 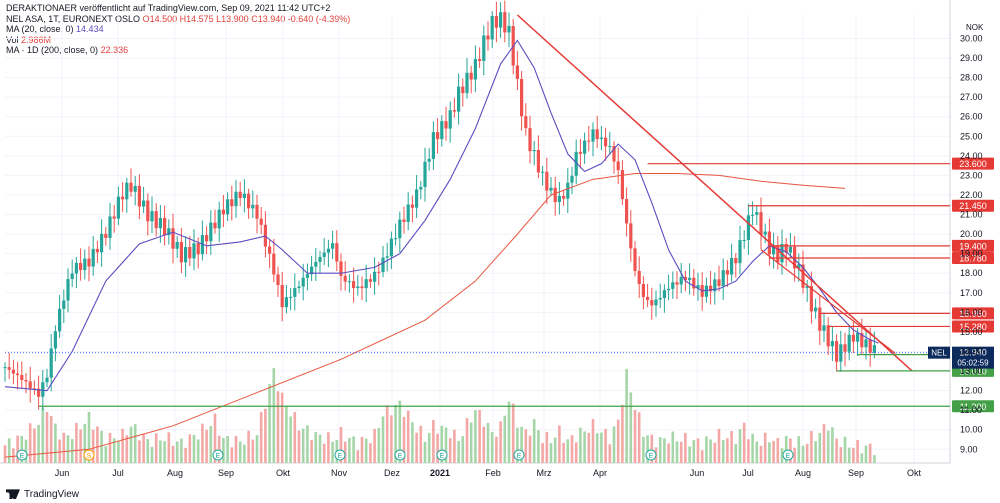 What do you see at coordinates (178, 40) in the screenshot?
I see `volume-line: Vol 2.986M` at bounding box center [178, 40].